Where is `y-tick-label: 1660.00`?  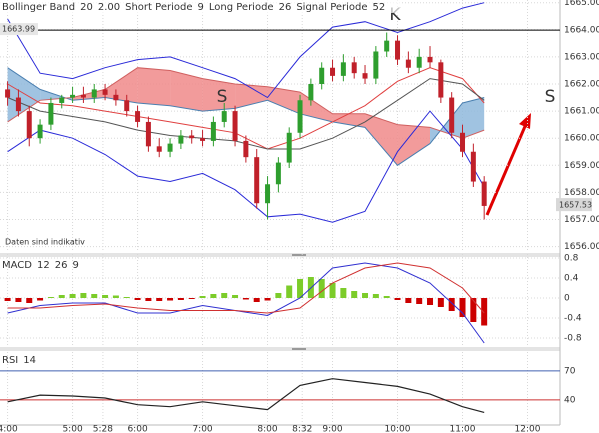 y-tick-label: 1660.00 is located at coordinates (581, 139).